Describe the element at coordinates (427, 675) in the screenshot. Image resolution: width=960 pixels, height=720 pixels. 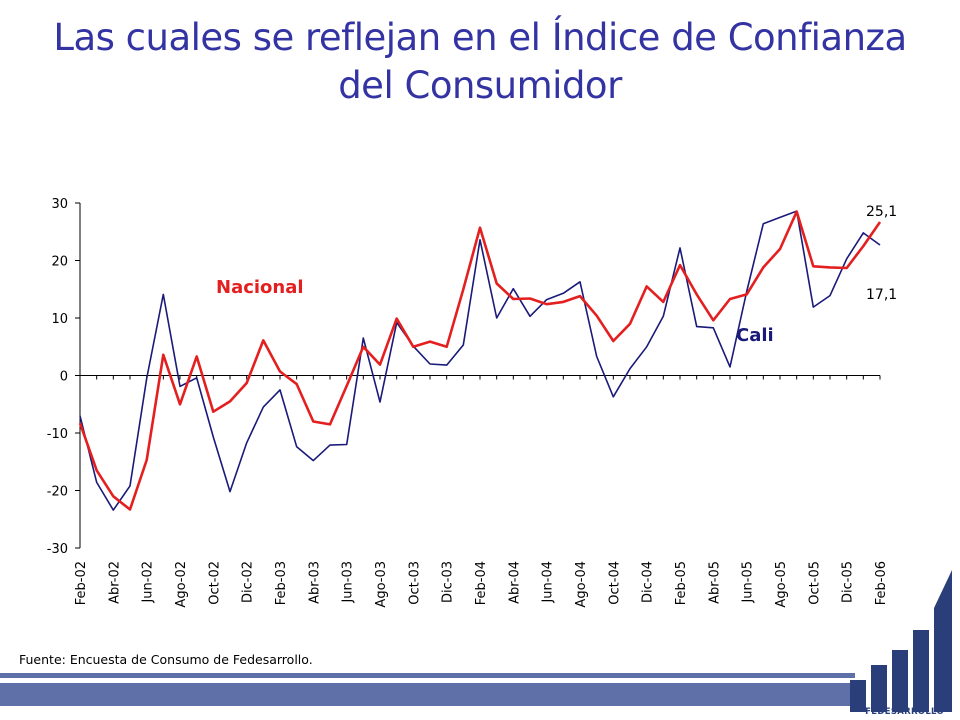
I see `footer-bar-top` at that location.